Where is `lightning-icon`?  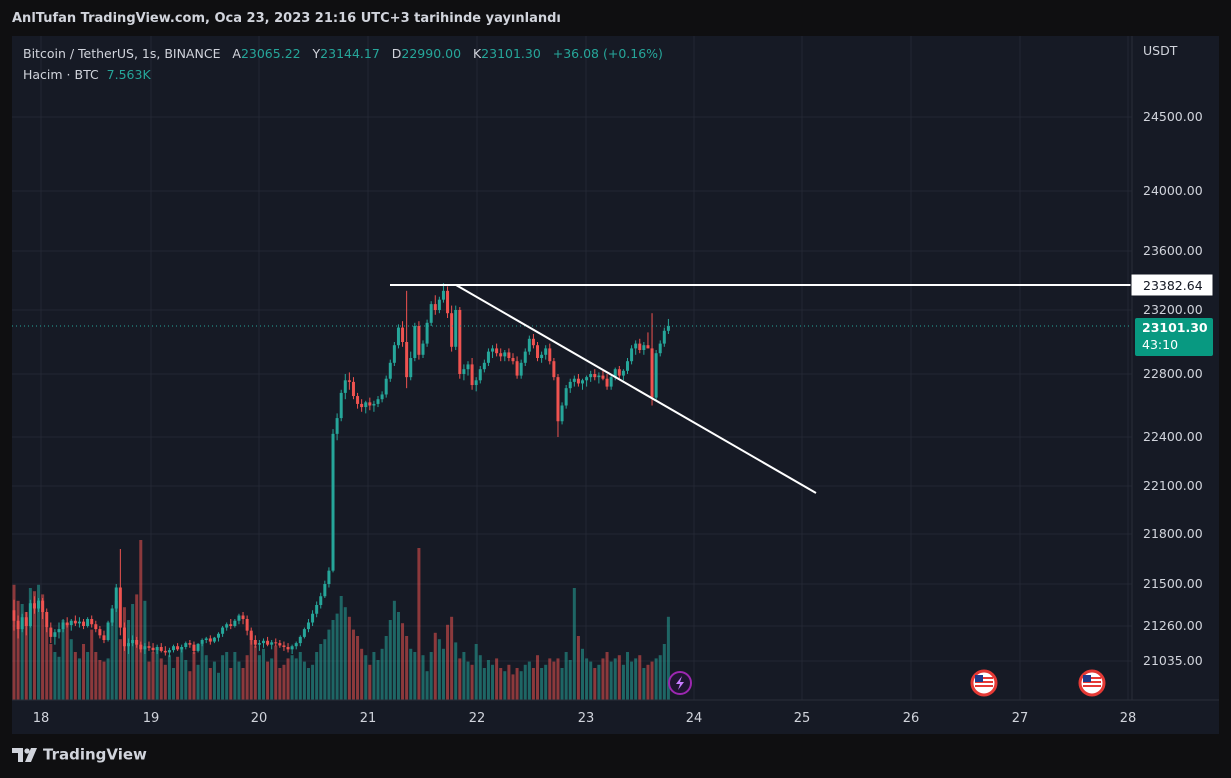 lightning-icon is located at coordinates (680, 683).